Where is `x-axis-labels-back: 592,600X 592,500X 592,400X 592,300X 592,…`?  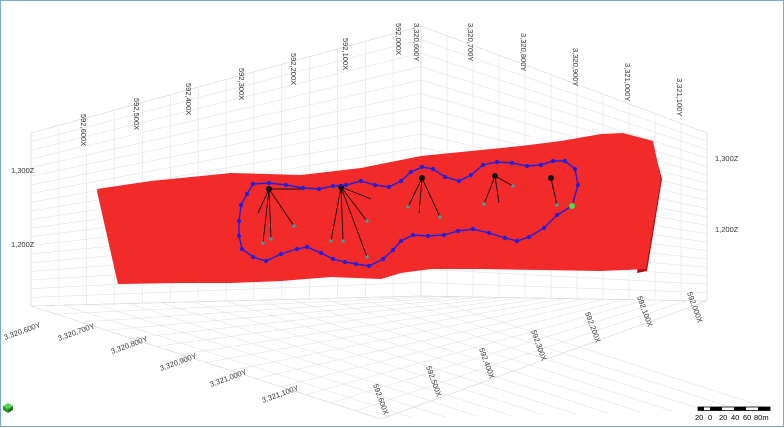 x-axis-labels-back: 592,600X 592,500X 592,400X 592,300X 592,… is located at coordinates (241, 84).